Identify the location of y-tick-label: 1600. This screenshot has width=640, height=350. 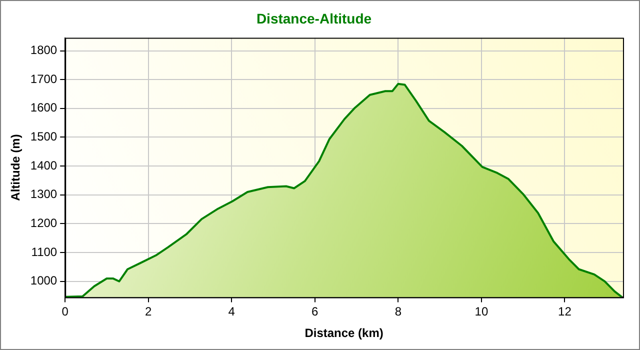
(44, 107).